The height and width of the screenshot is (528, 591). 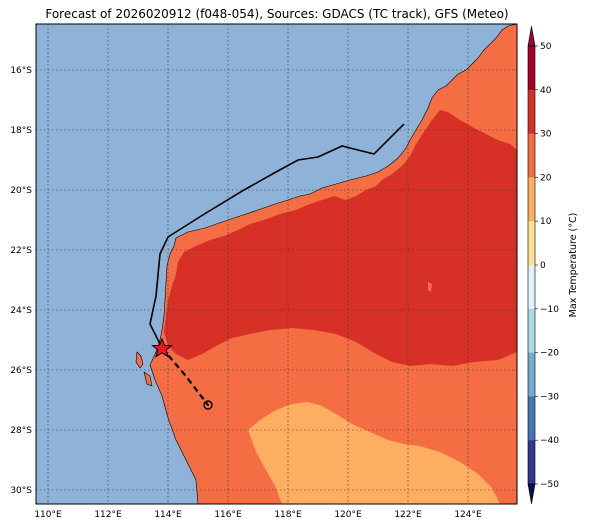 I want to click on shark-bay-island, so click(x=139, y=360).